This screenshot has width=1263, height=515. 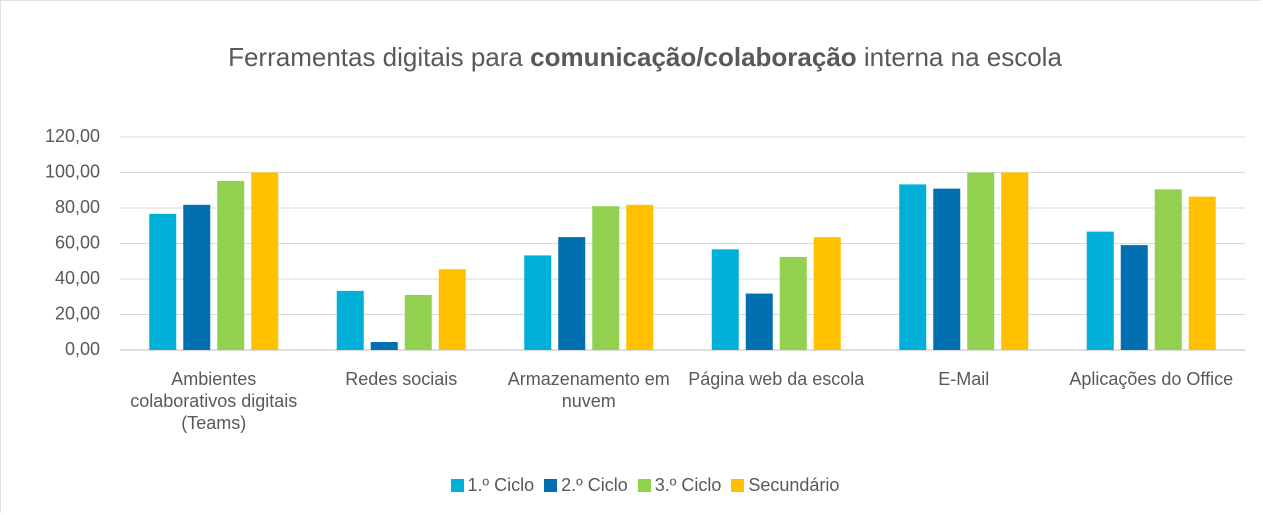 What do you see at coordinates (588, 390) in the screenshot?
I see `x-tick-label: Armazenamento em nuvem` at bounding box center [588, 390].